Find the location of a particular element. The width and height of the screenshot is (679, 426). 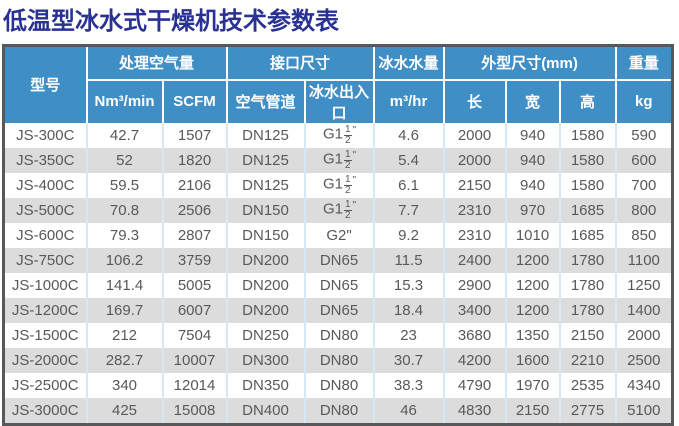

cell-water-flow-m3hr: 23 is located at coordinates (408, 335).